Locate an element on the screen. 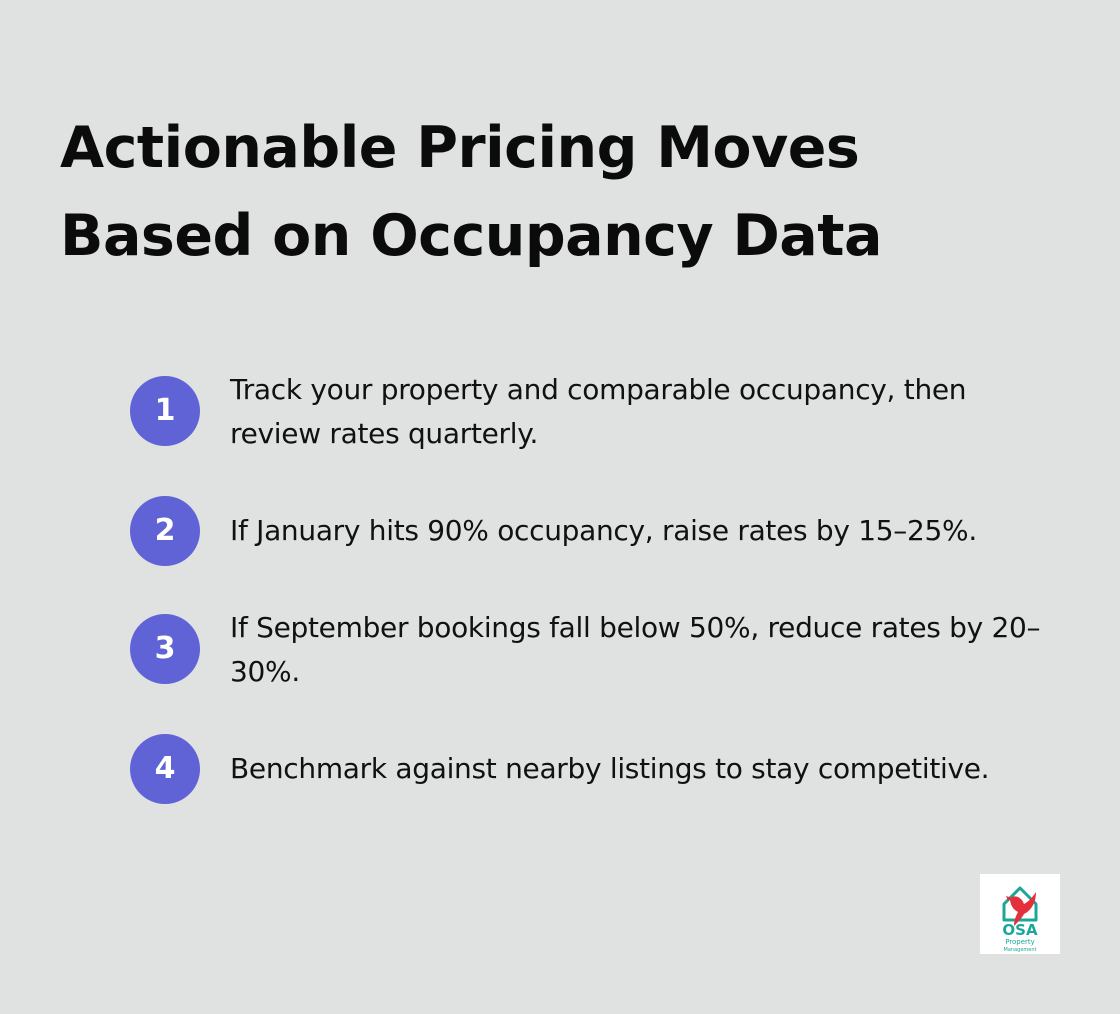 Image resolution: width=1120 pixels, height=1014 pixels. step-number-badge: 4 is located at coordinates (165, 769).